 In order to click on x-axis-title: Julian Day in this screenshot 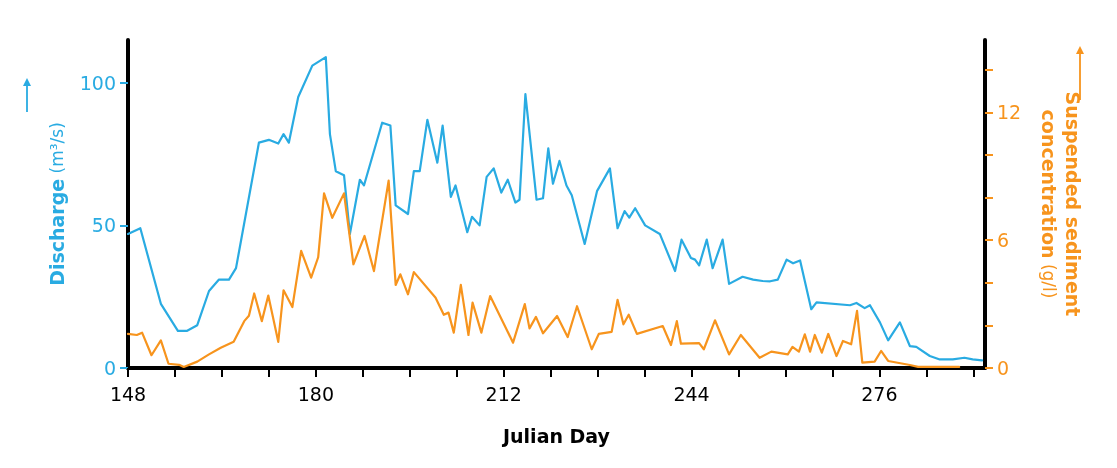, I will do `click(556, 435)`.